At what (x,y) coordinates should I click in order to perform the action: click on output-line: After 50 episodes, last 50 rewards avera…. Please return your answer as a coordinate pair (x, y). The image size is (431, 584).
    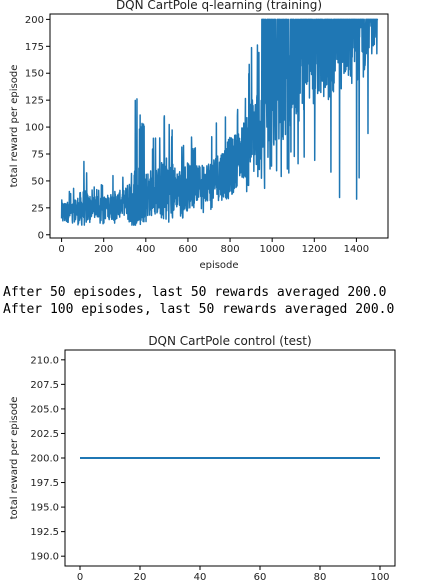
    Looking at the image, I should click on (195, 292).